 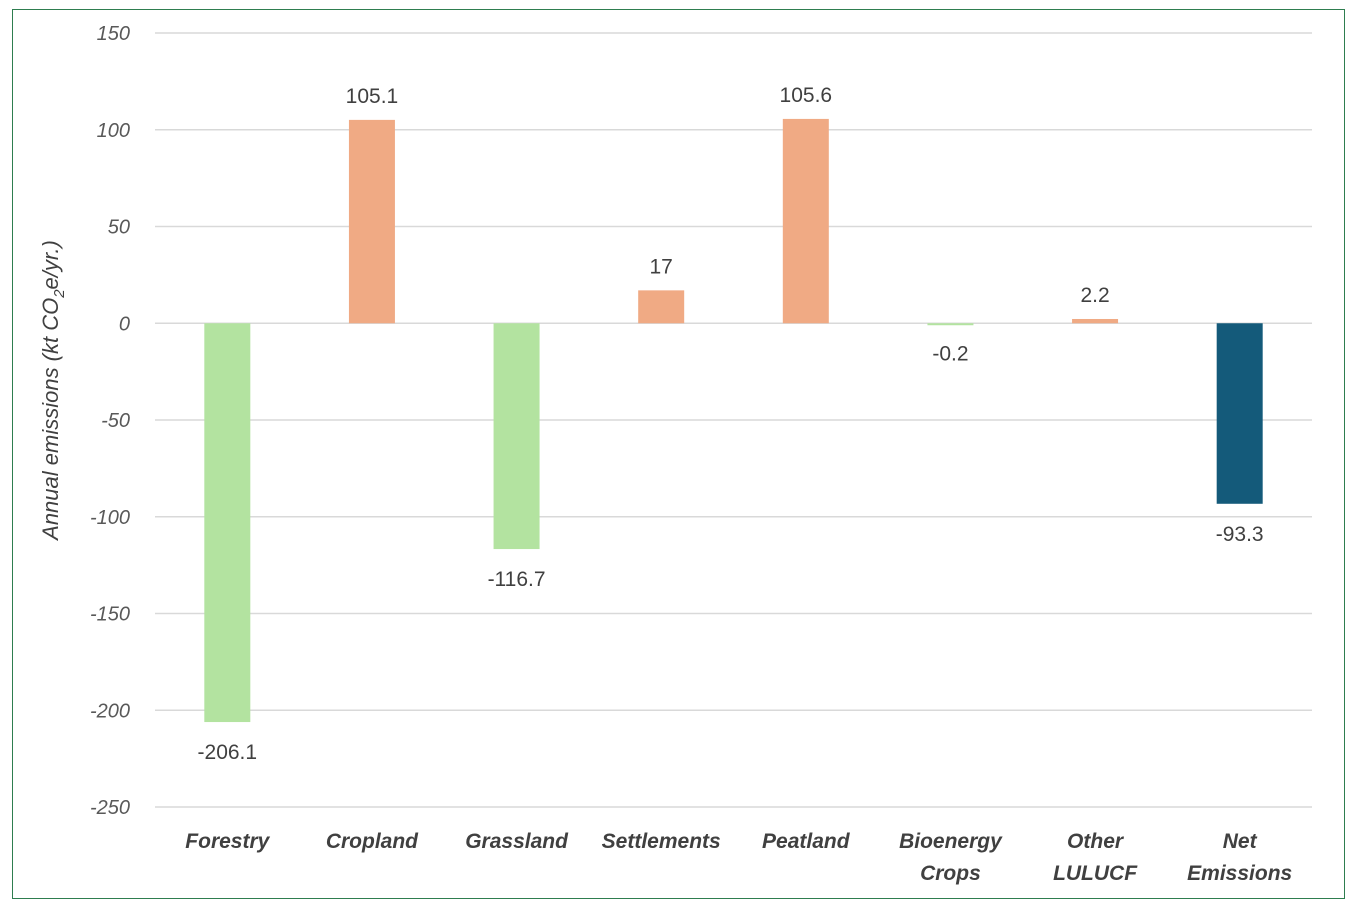 I want to click on data-label: -116.7, so click(x=517, y=579).